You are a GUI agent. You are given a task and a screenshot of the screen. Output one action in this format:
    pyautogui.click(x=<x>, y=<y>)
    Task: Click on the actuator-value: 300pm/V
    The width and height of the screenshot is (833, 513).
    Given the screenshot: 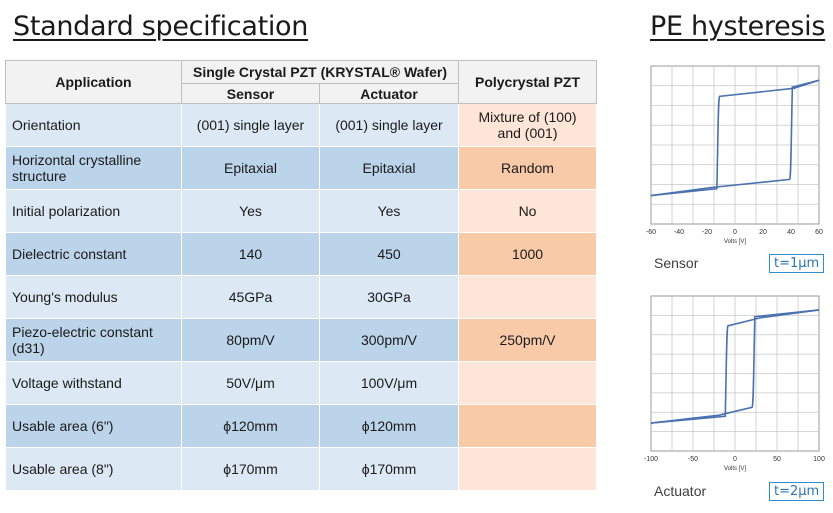 What is the action you would take?
    pyautogui.click(x=389, y=340)
    